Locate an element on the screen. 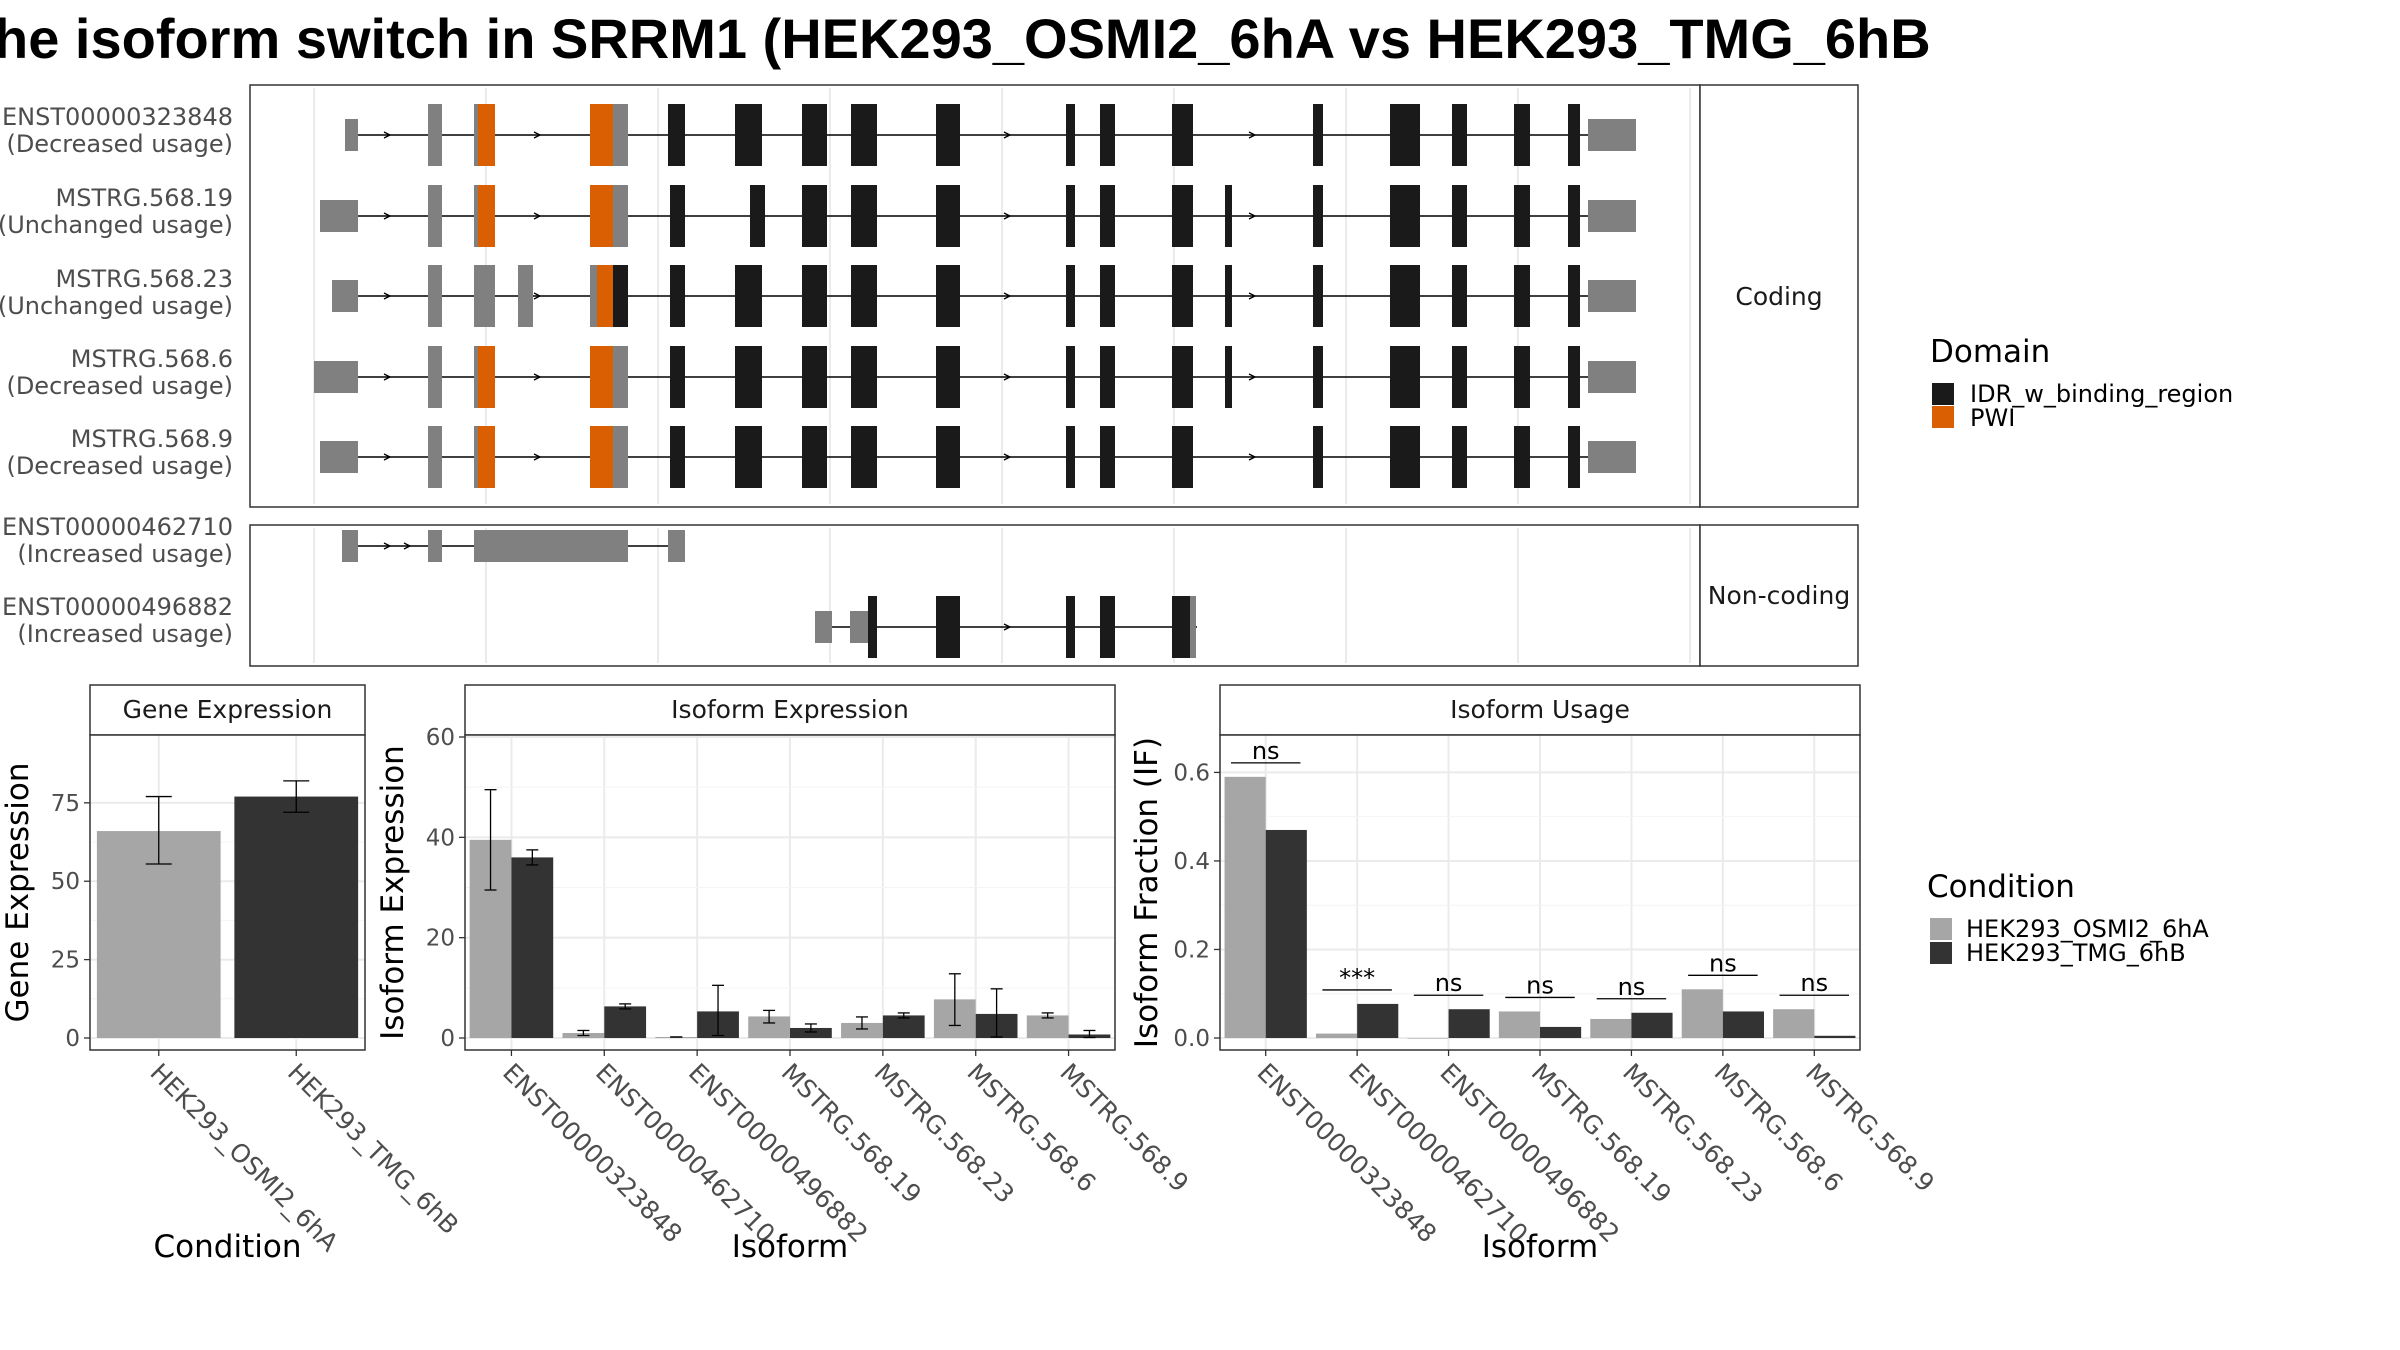 This screenshot has width=2400, height=1350. coding-strip-label: Coding is located at coordinates (1778, 296).